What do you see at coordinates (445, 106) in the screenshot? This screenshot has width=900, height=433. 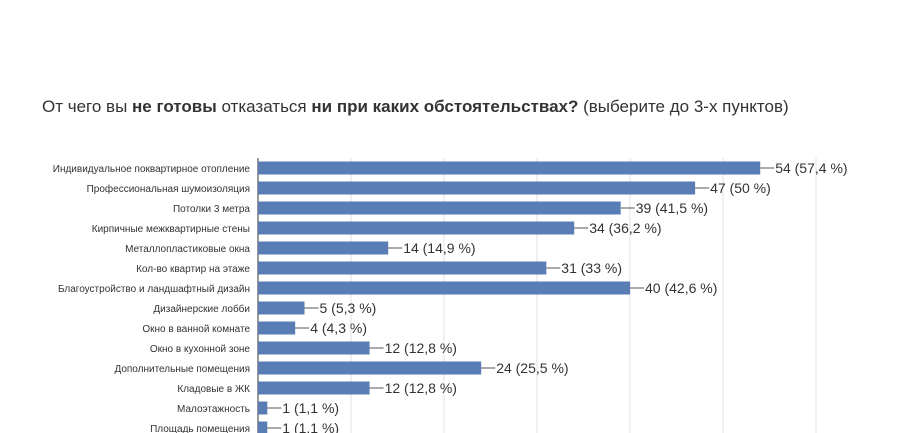 I see `title-bold-2: ни при каких обстоятельствах?` at bounding box center [445, 106].